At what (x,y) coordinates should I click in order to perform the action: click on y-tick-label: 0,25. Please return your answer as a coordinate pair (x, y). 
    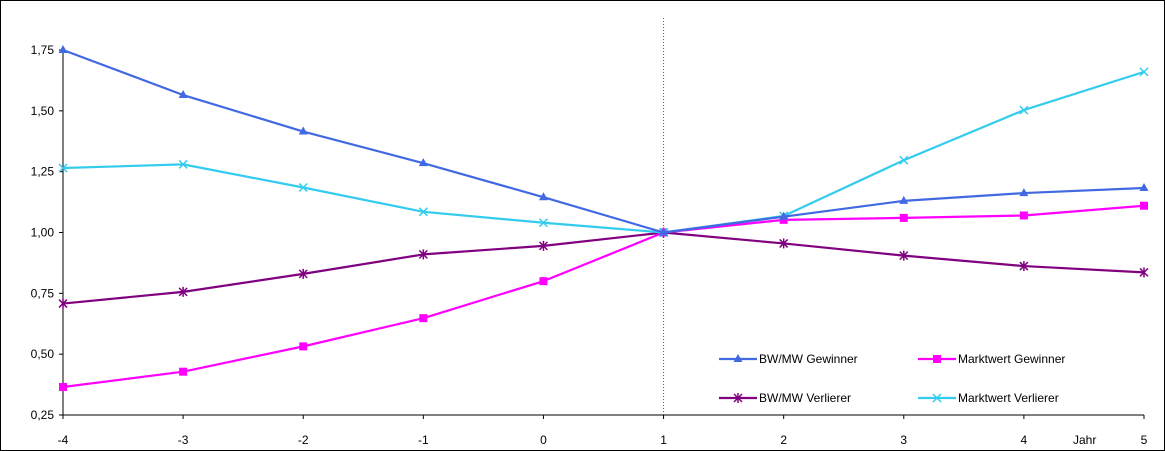
    Looking at the image, I should click on (43, 415).